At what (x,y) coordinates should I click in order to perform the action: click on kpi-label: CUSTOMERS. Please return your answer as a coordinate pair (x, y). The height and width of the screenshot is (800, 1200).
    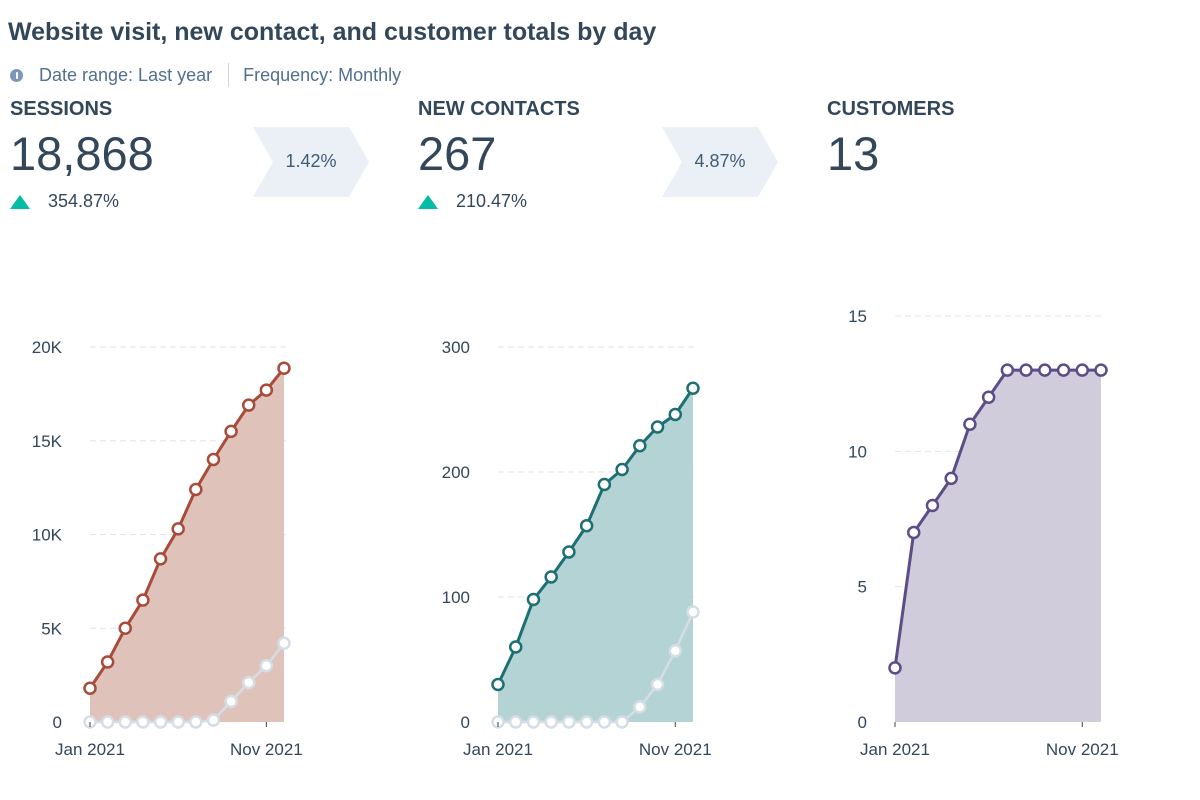
    Looking at the image, I should click on (891, 109).